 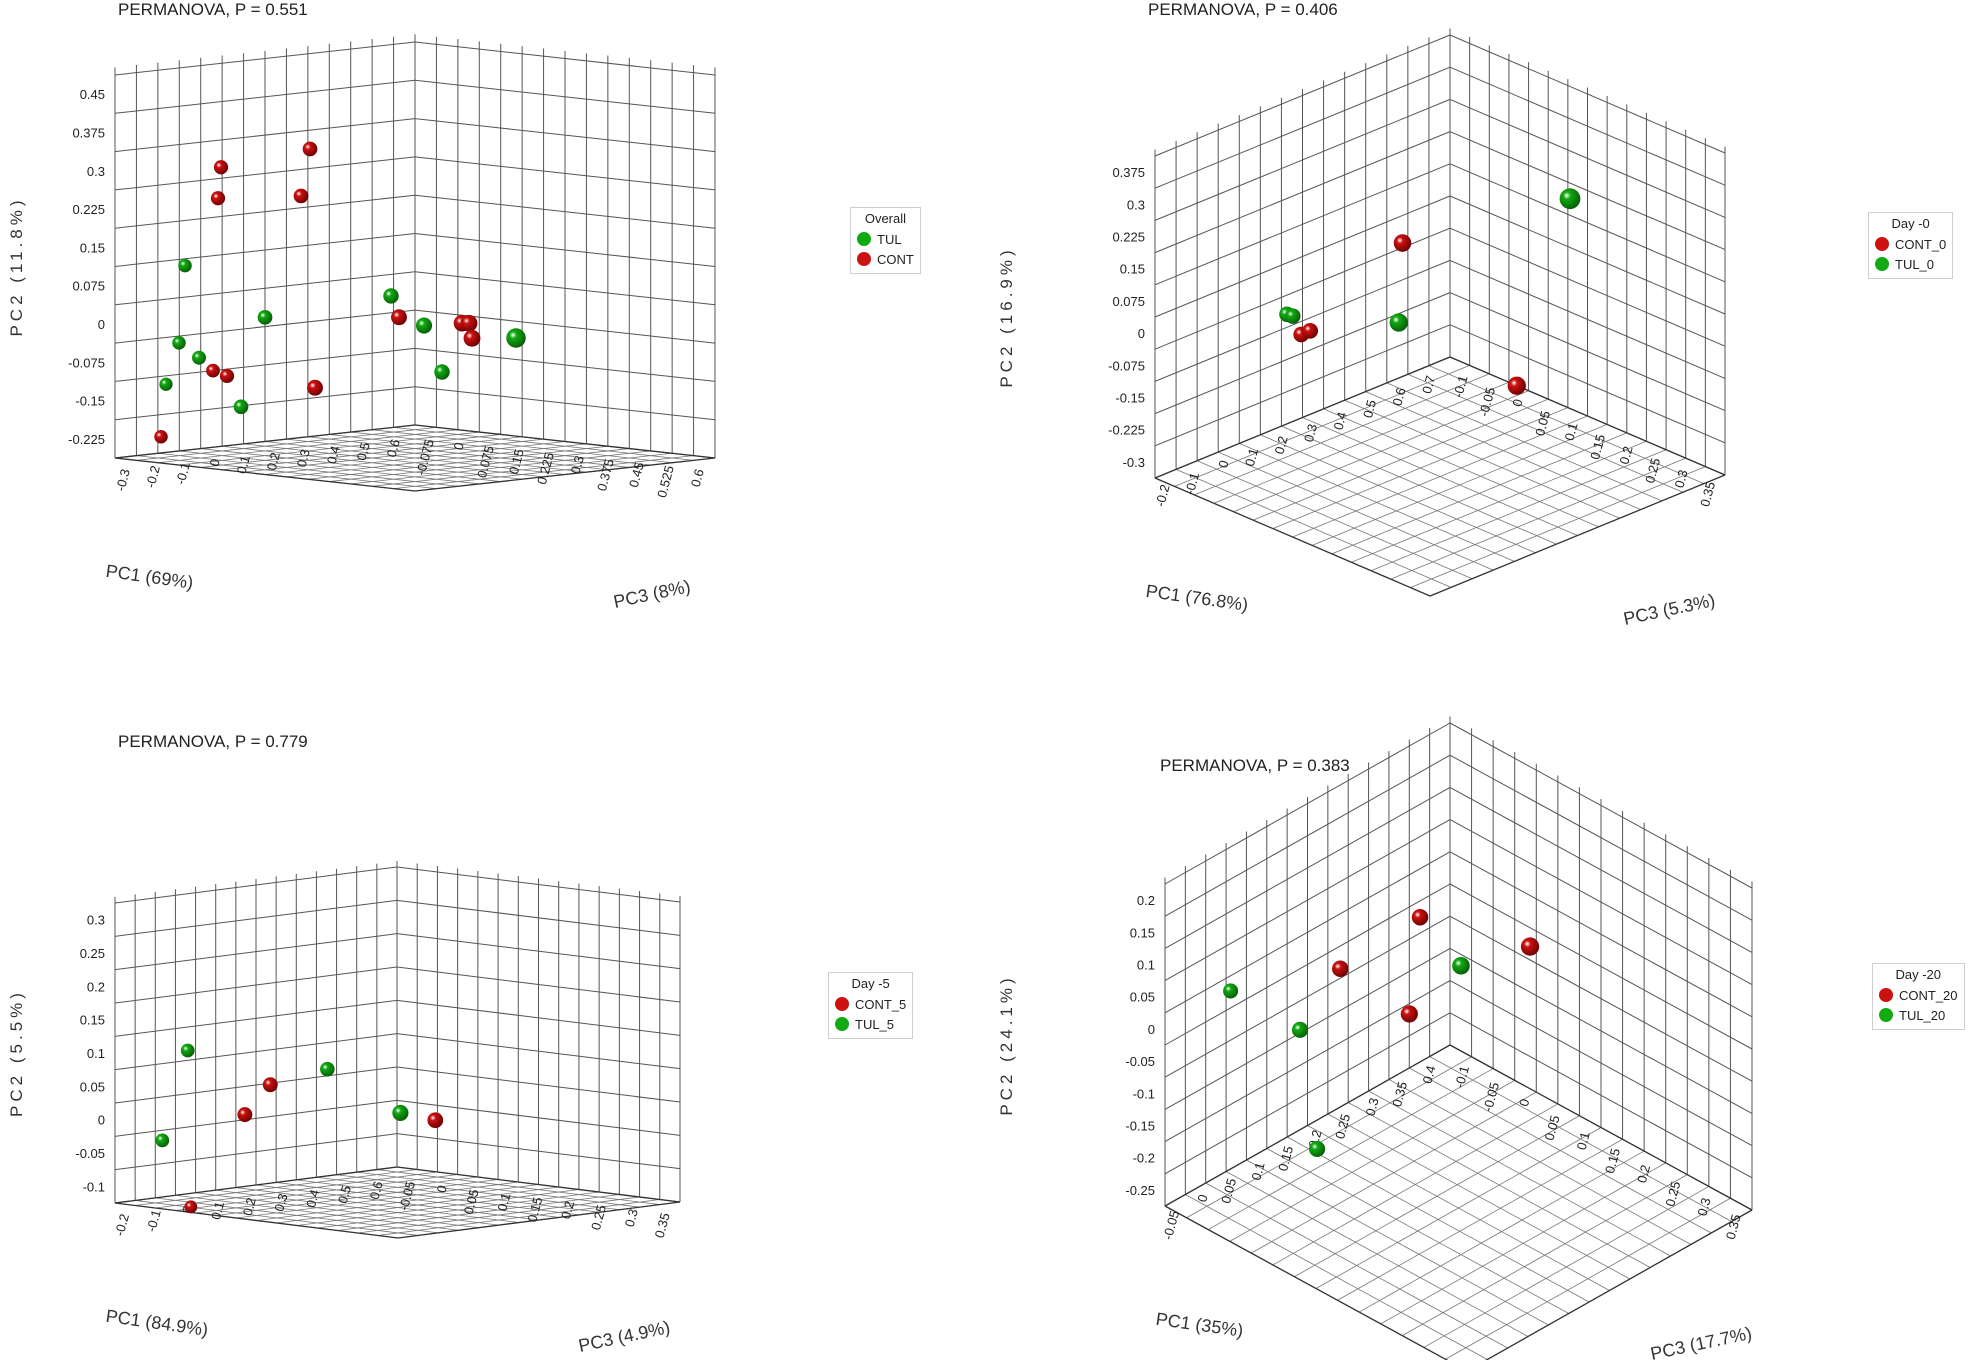 What do you see at coordinates (1146, 900) in the screenshot?
I see `y-tick-label: 0.2` at bounding box center [1146, 900].